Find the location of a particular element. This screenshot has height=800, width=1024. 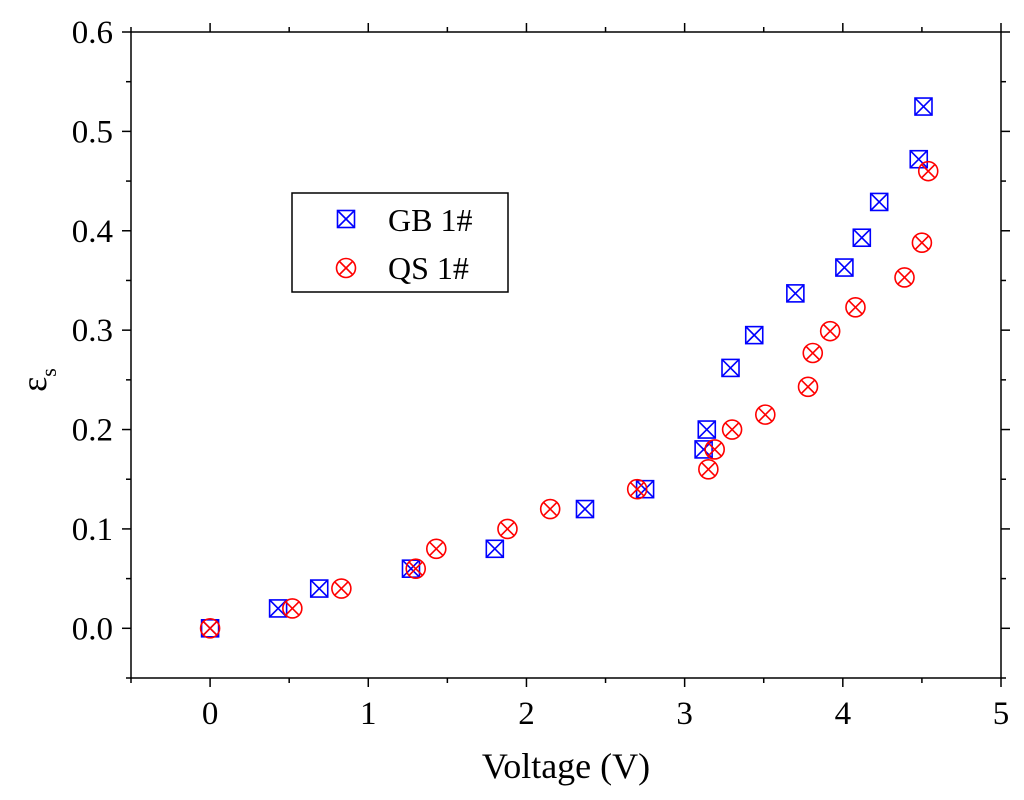

y-tick-label: 0.0 is located at coordinates (92, 629).